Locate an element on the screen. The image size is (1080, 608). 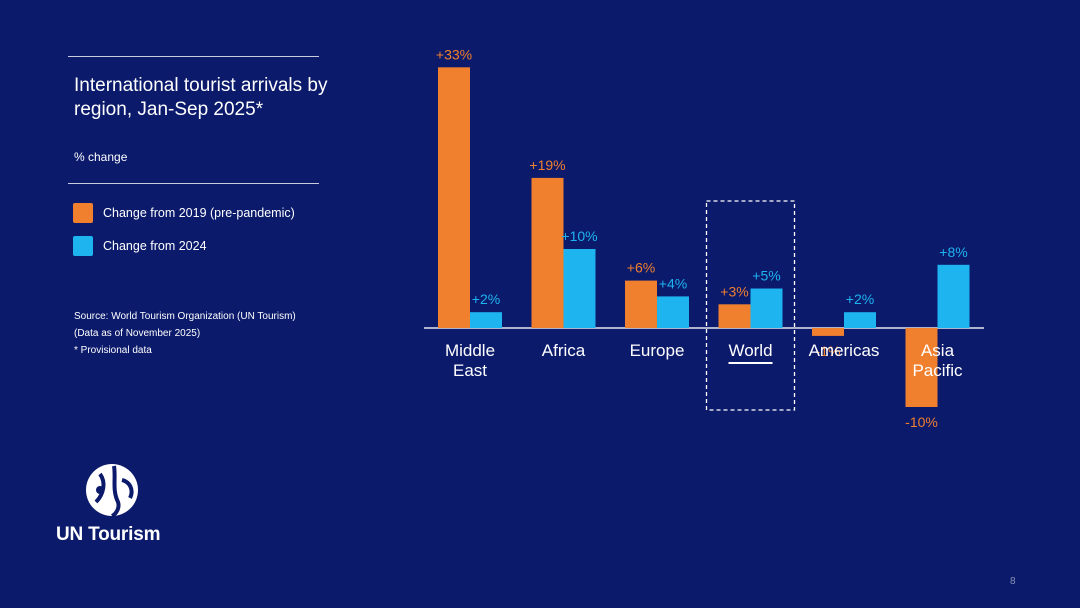
legend-item-2024: Change from 2024 is located at coordinates (140, 246).